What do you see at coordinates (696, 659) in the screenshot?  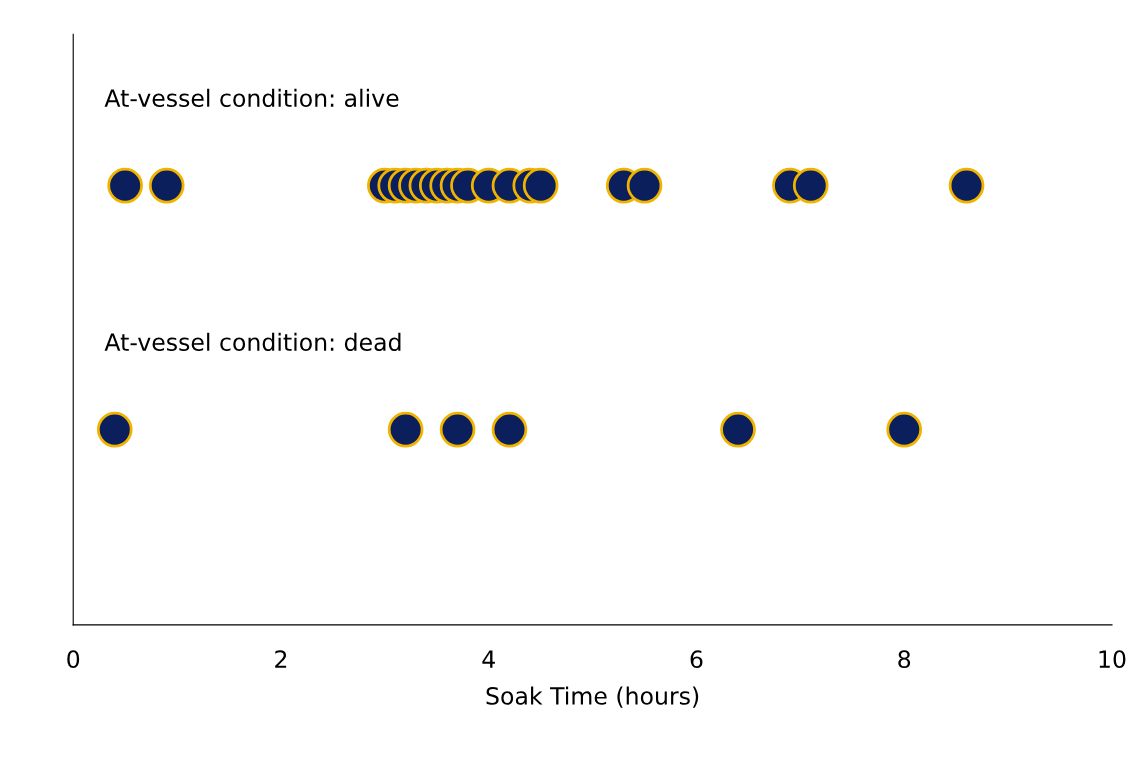 I see `x-tick-label: 6` at bounding box center [696, 659].